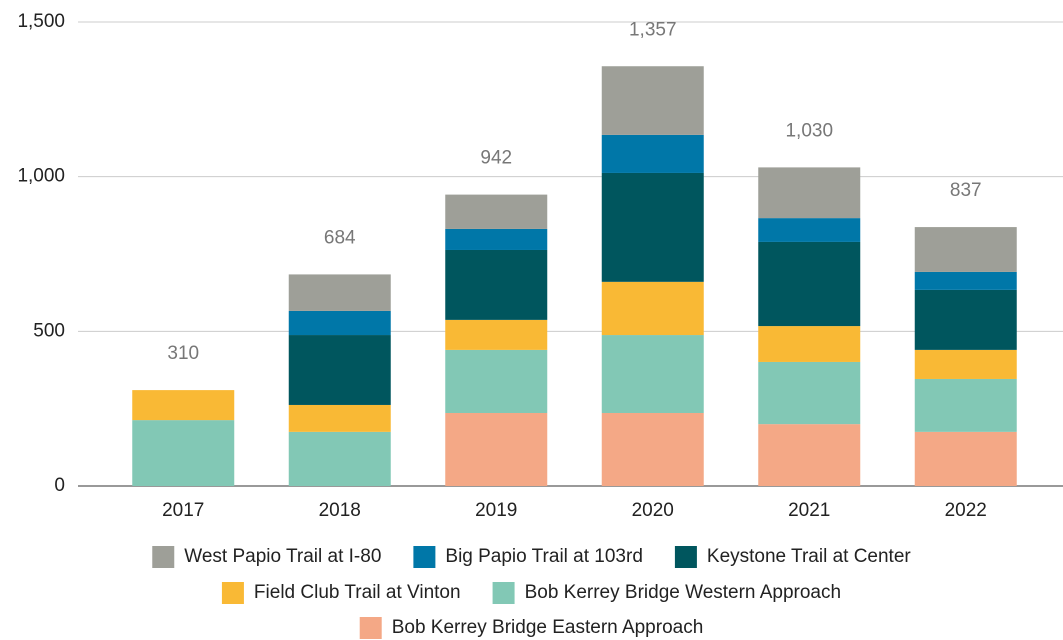  What do you see at coordinates (340, 237) in the screenshot?
I see `total-label: 684` at bounding box center [340, 237].